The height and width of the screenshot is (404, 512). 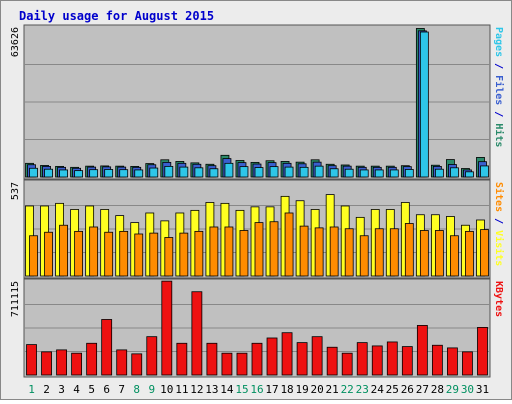 What do you see at coordinates (378, 389) in the screenshot?
I see `day-label-24: 24` at bounding box center [378, 389].